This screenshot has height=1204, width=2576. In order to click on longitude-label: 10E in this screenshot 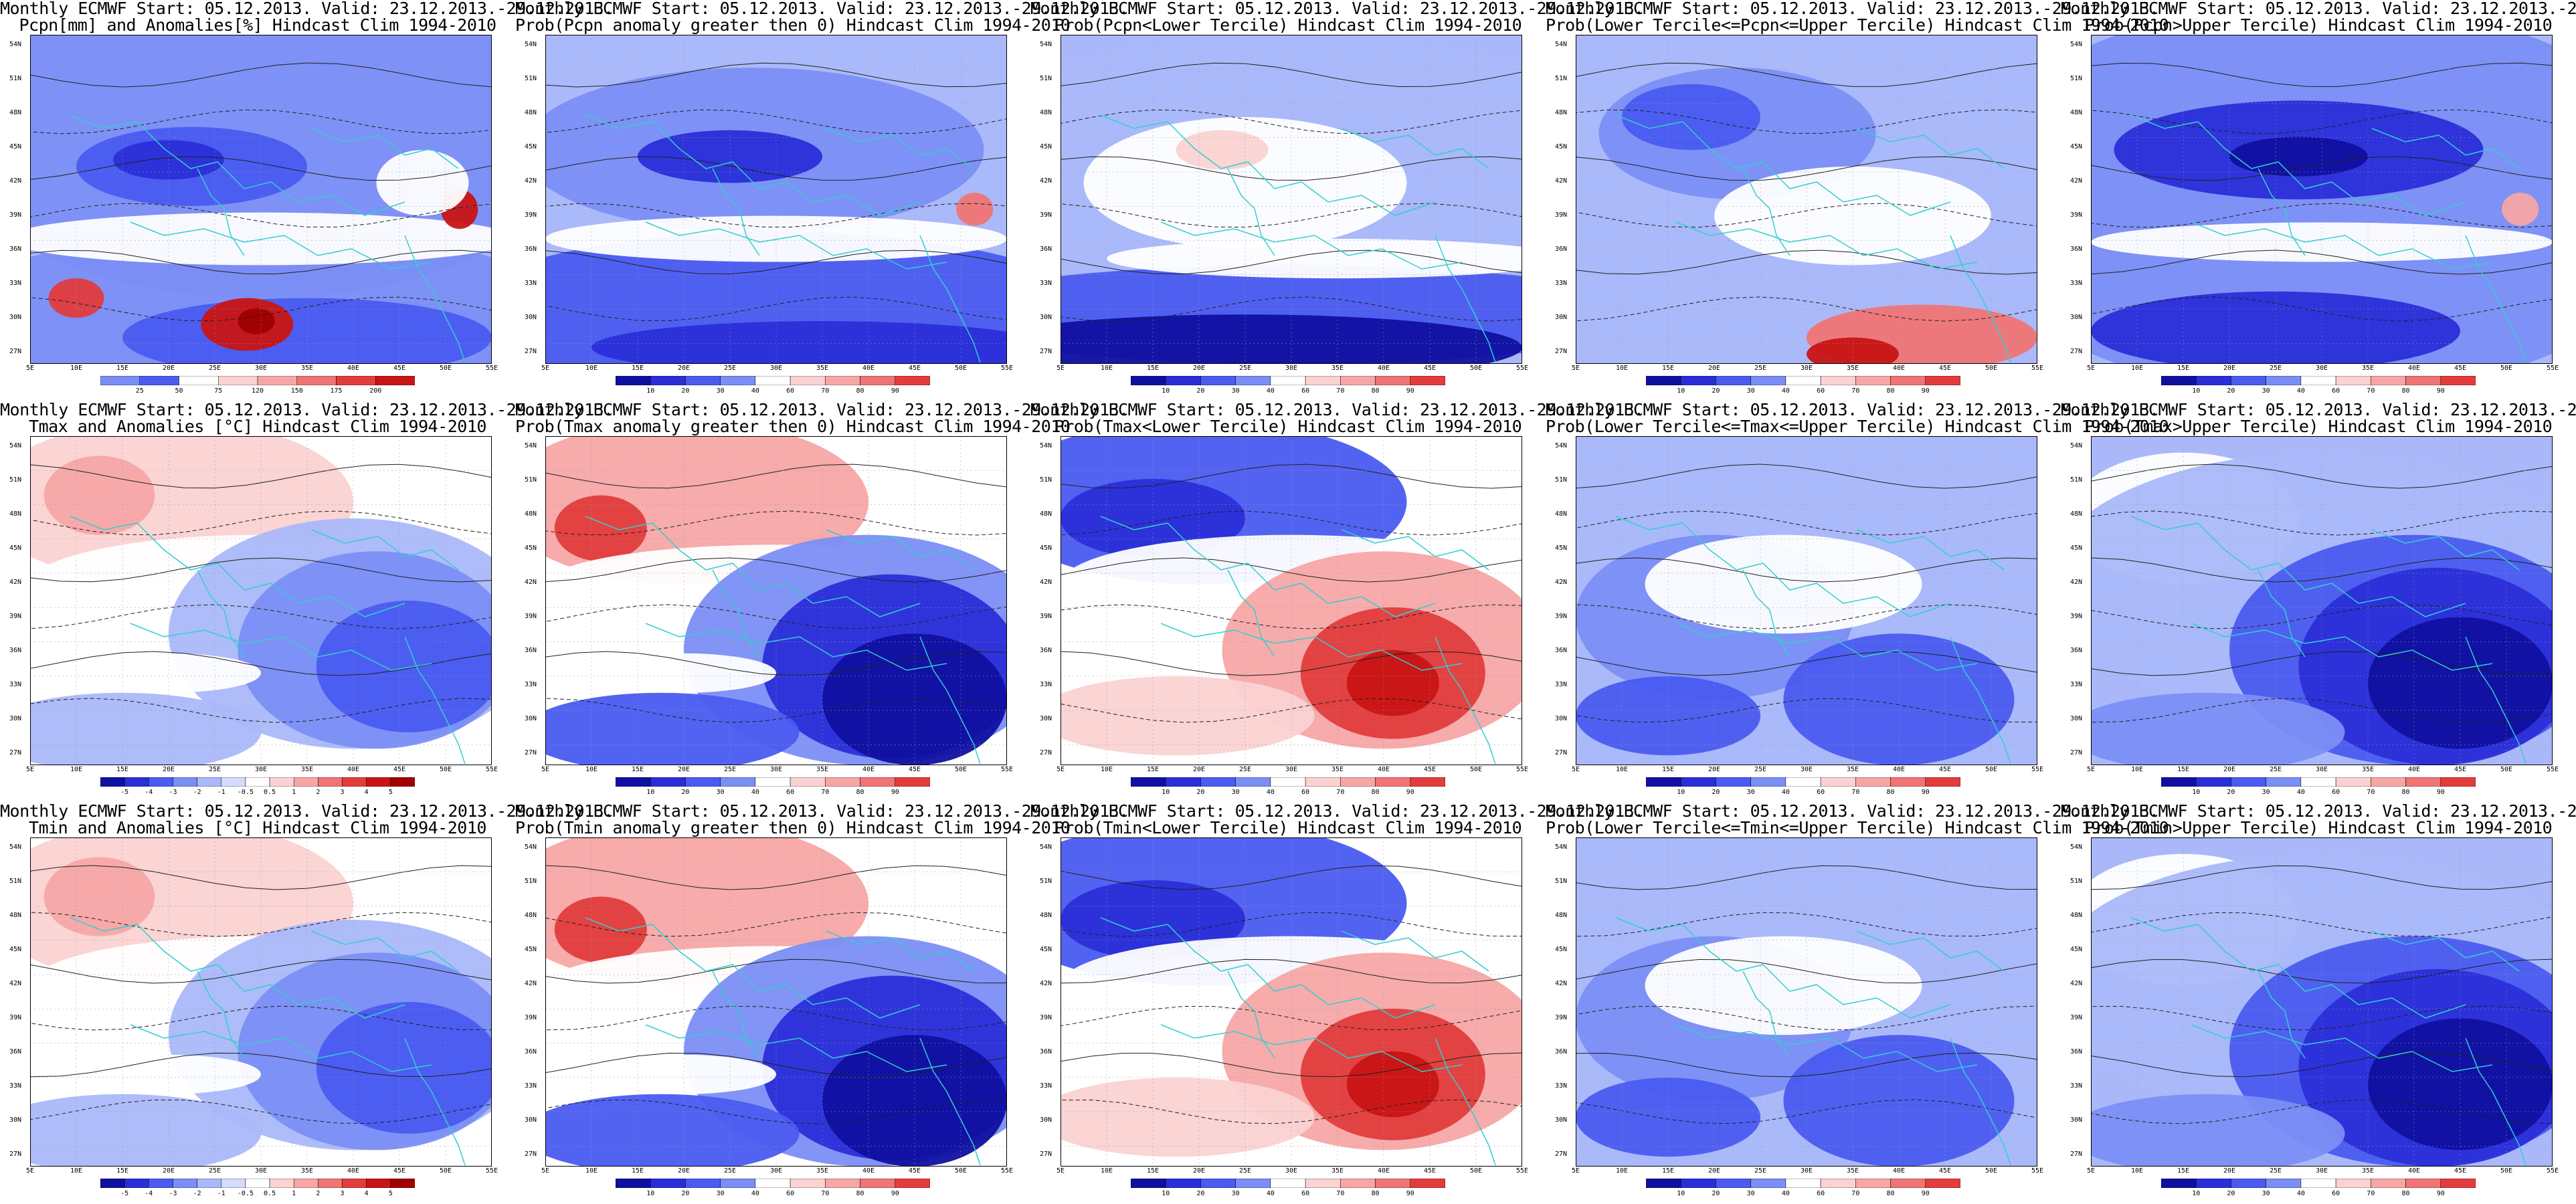, I will do `click(591, 769)`.